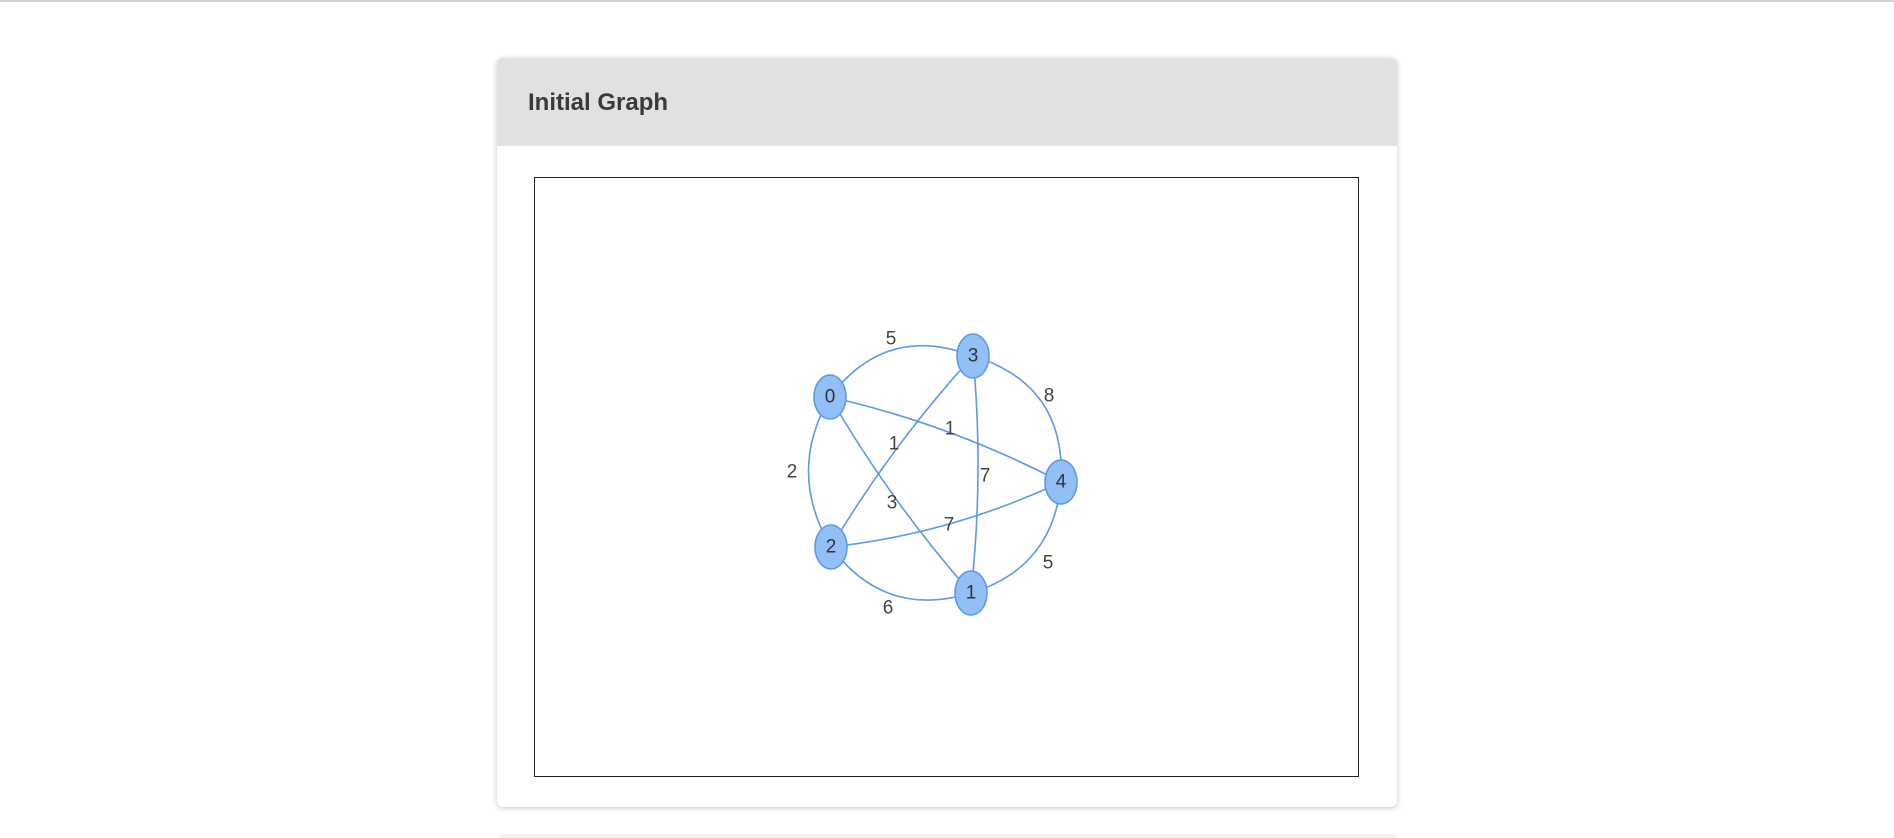  Describe the element at coordinates (888, 608) in the screenshot. I see `edge-weight-2-1: 6` at that location.